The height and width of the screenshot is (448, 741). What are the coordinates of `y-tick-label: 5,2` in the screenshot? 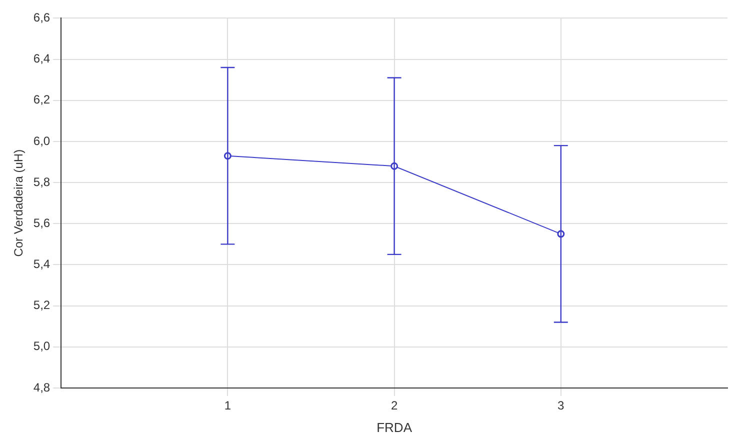 It's located at (41, 305).